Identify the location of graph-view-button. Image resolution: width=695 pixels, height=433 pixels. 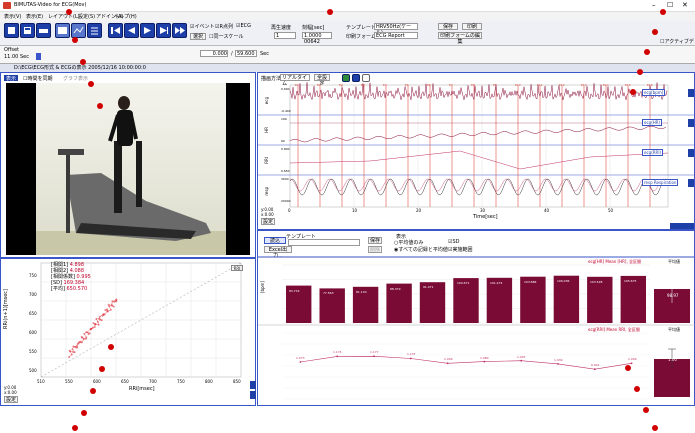
(78, 30).